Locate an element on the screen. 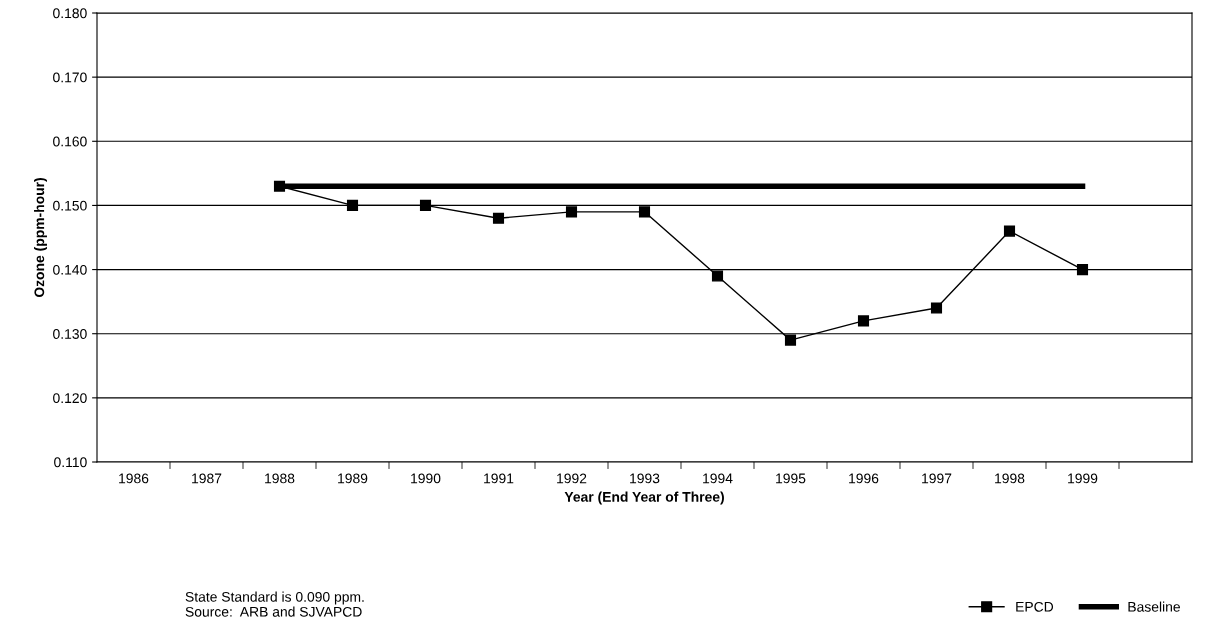  y-tick-label: 0.110 is located at coordinates (70, 462).